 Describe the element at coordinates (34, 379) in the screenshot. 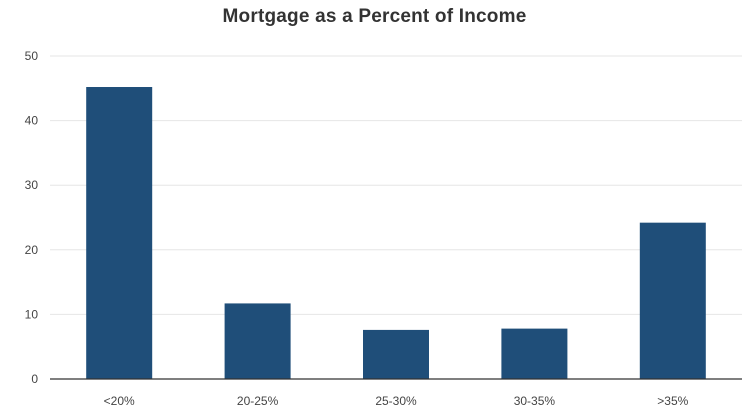

I see `y-tick-label: 0` at that location.